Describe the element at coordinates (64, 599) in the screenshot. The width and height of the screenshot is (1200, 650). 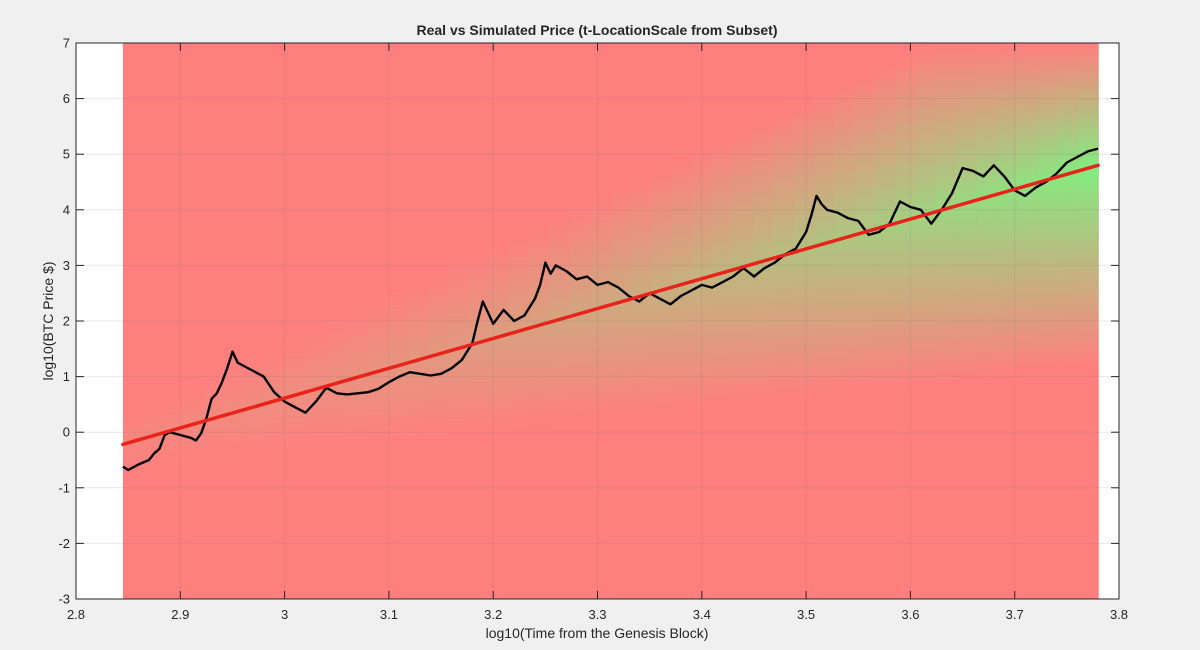
I see `y-tick-label: -3` at that location.